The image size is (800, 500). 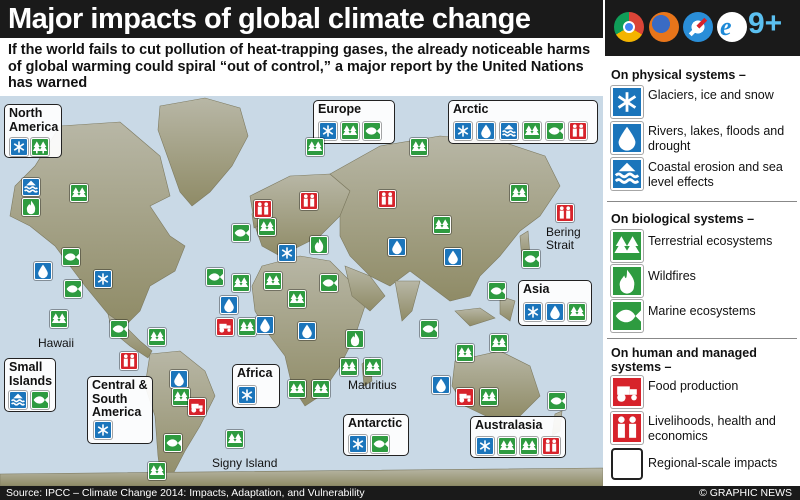 What do you see at coordinates (563, 238) in the screenshot?
I see `place-label-bering-strait: Bering Strait` at bounding box center [563, 238].